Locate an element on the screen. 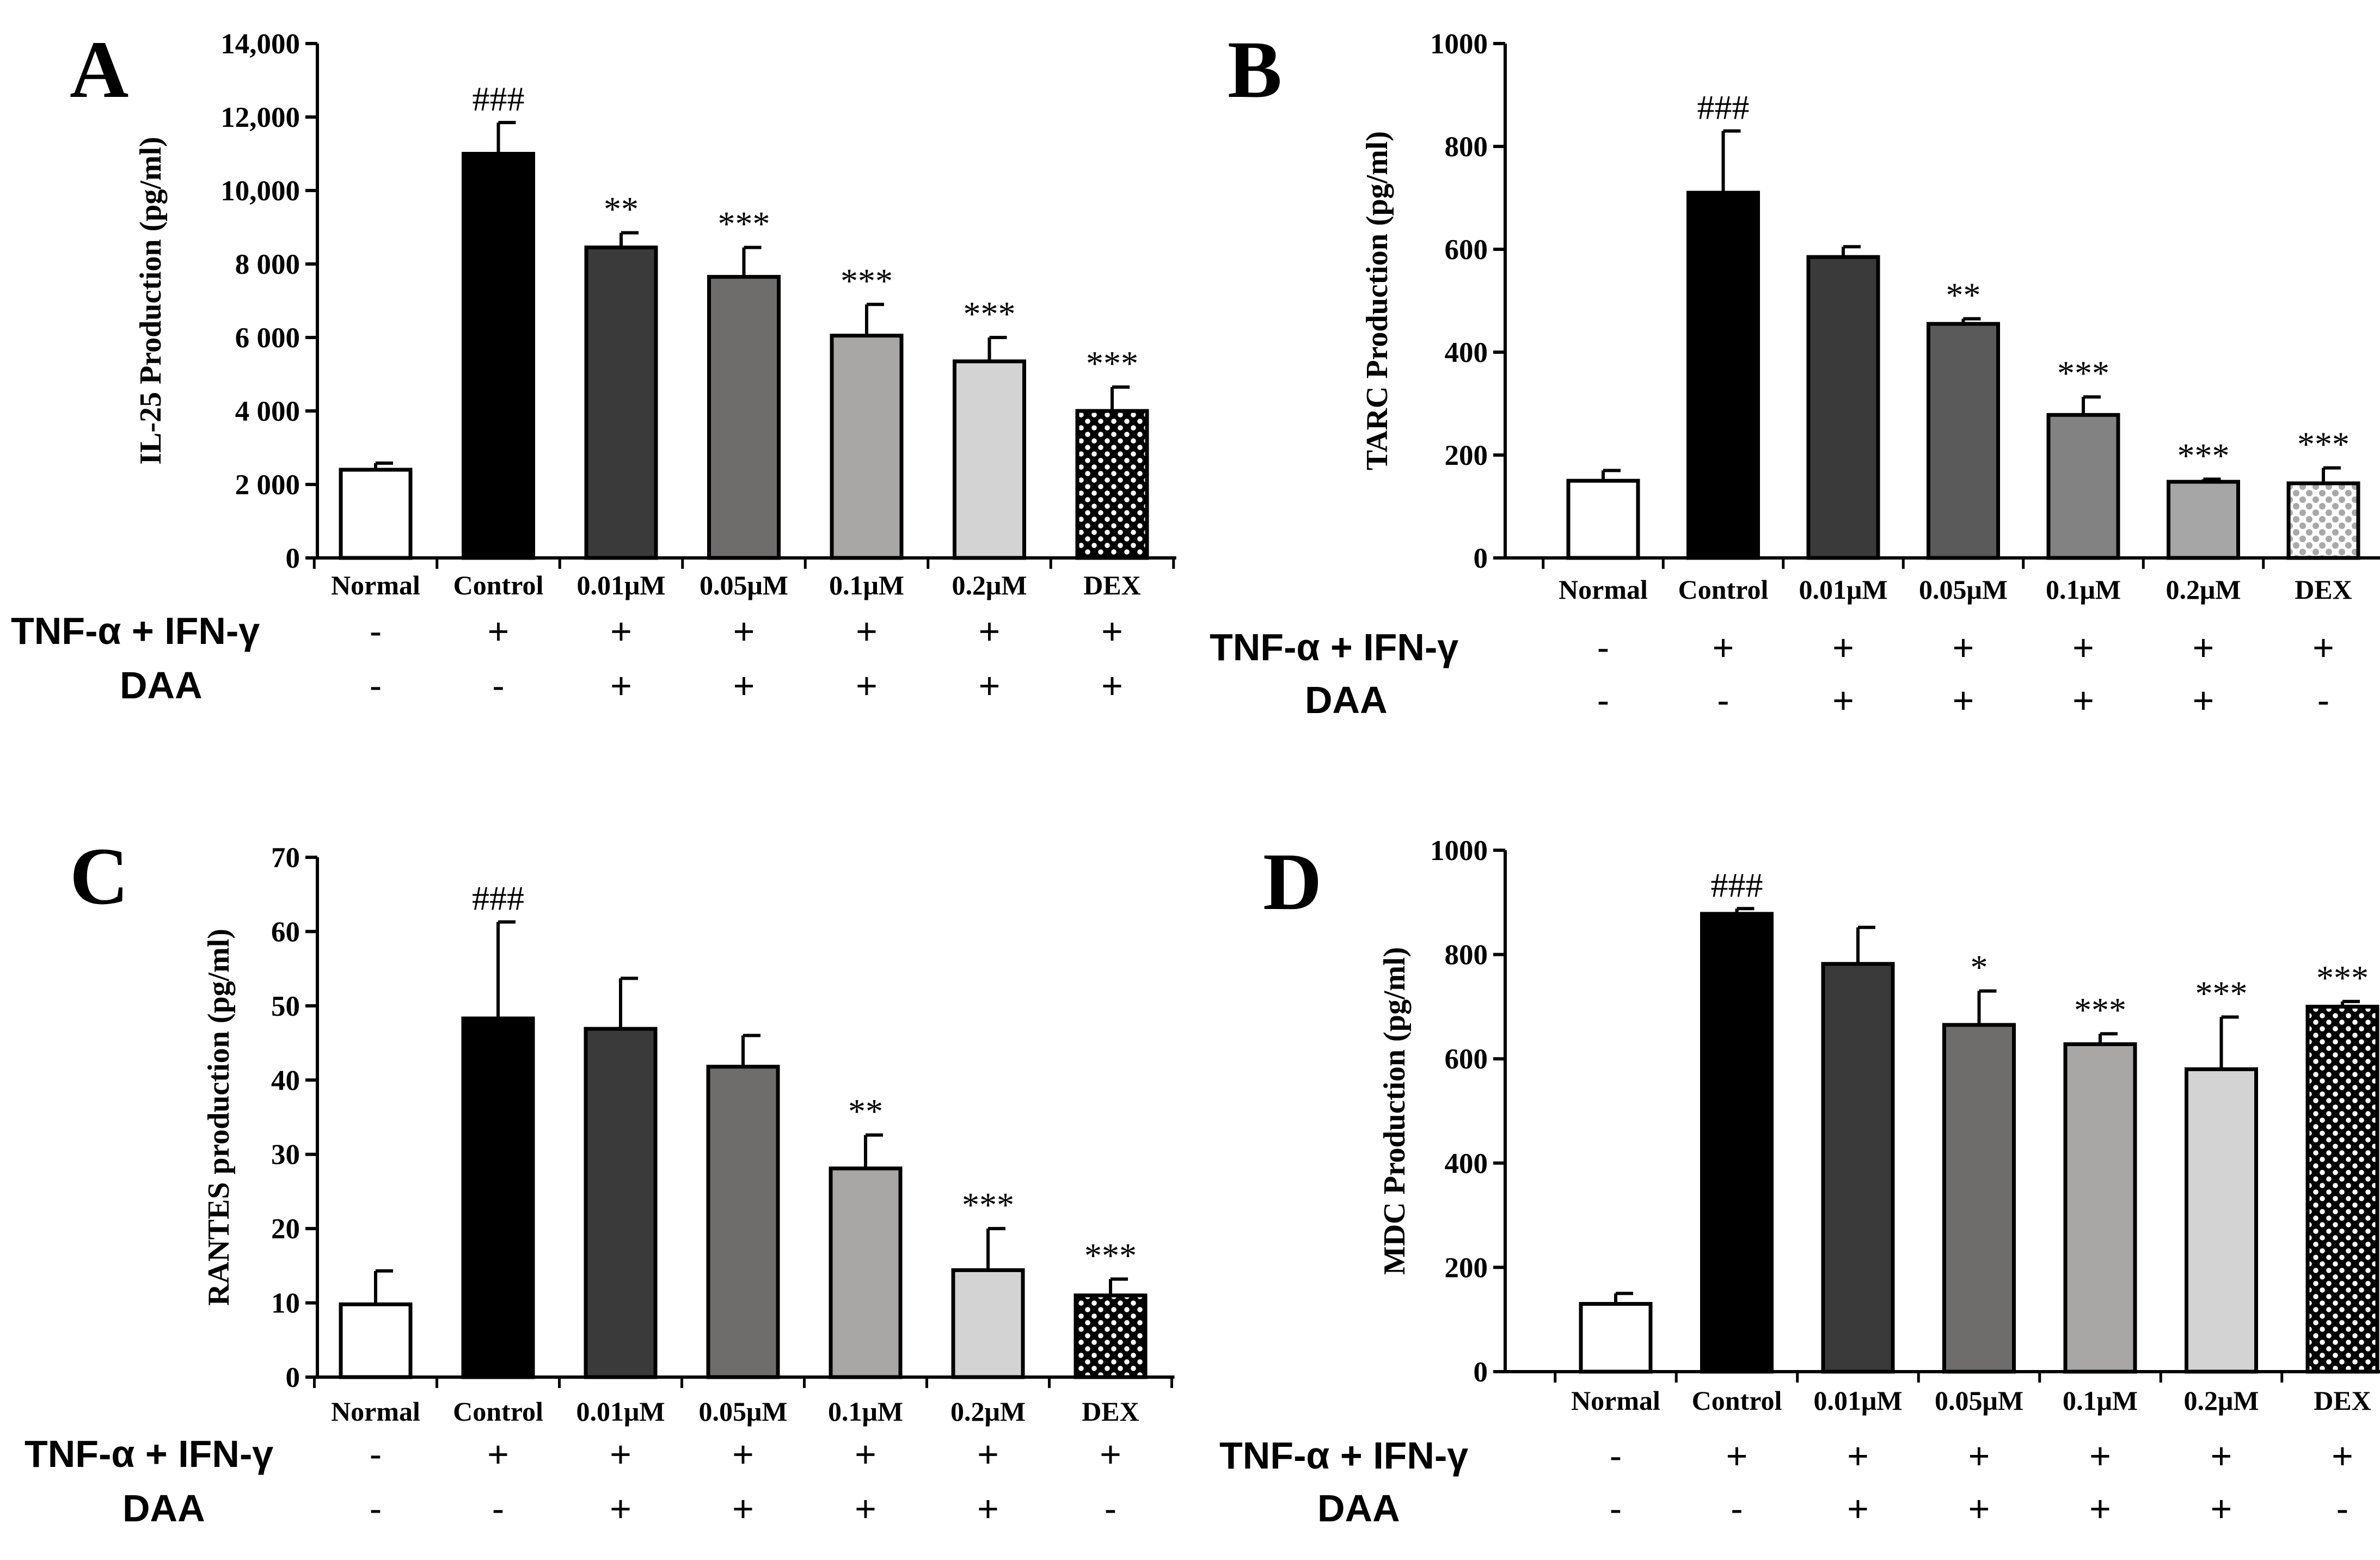  bar-0-05-m is located at coordinates (1963, 441).